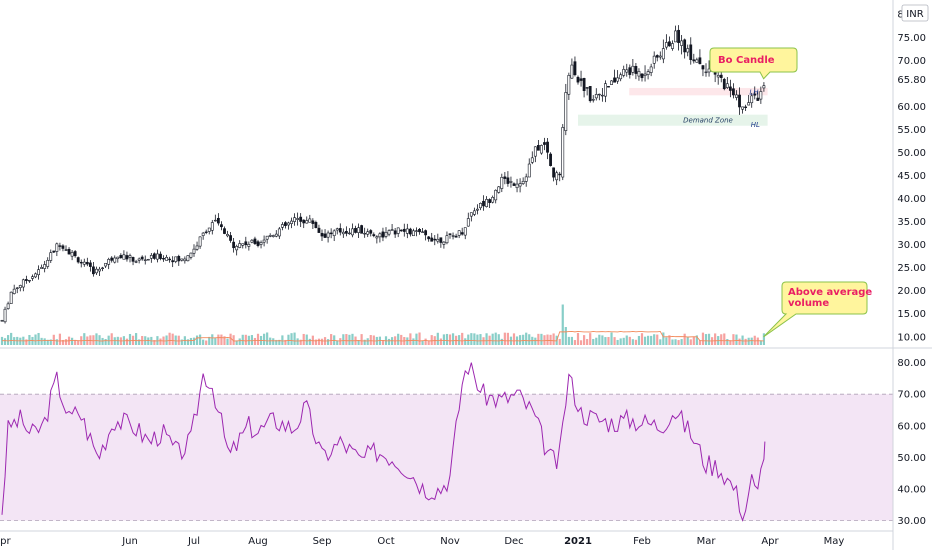  I want to click on price-tick-label: 60.00, so click(911, 107).